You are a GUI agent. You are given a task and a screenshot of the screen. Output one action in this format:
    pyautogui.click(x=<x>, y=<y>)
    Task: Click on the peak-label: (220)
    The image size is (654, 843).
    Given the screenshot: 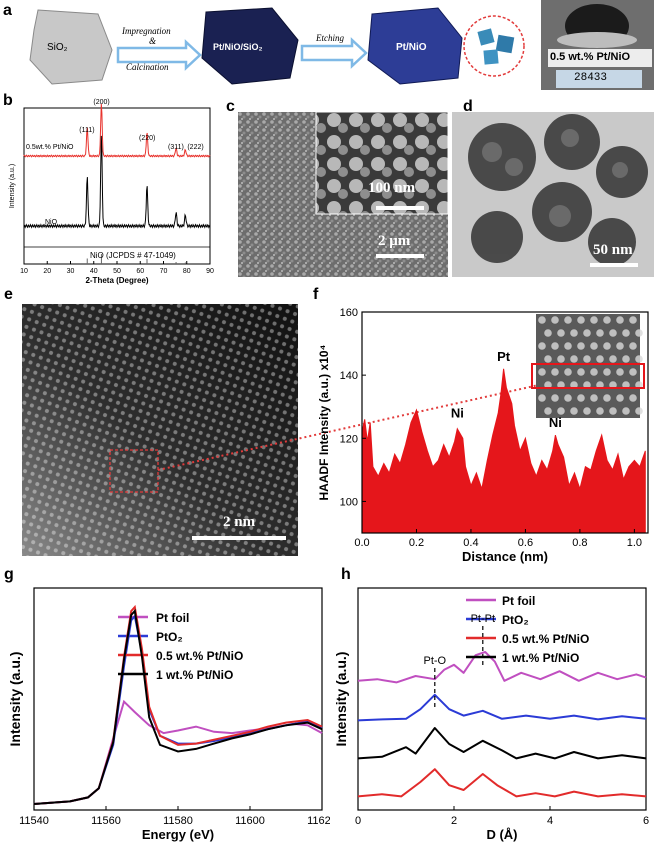 What is the action you would take?
    pyautogui.click(x=147, y=138)
    